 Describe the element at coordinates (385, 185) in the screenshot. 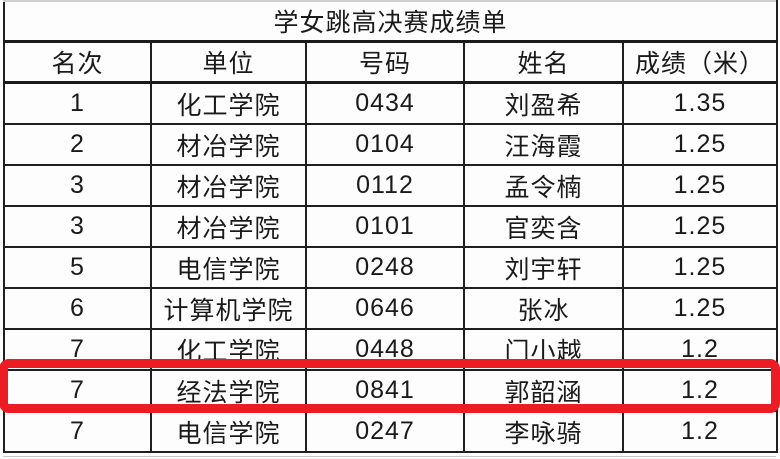

I see `number-cell: 0112` at that location.